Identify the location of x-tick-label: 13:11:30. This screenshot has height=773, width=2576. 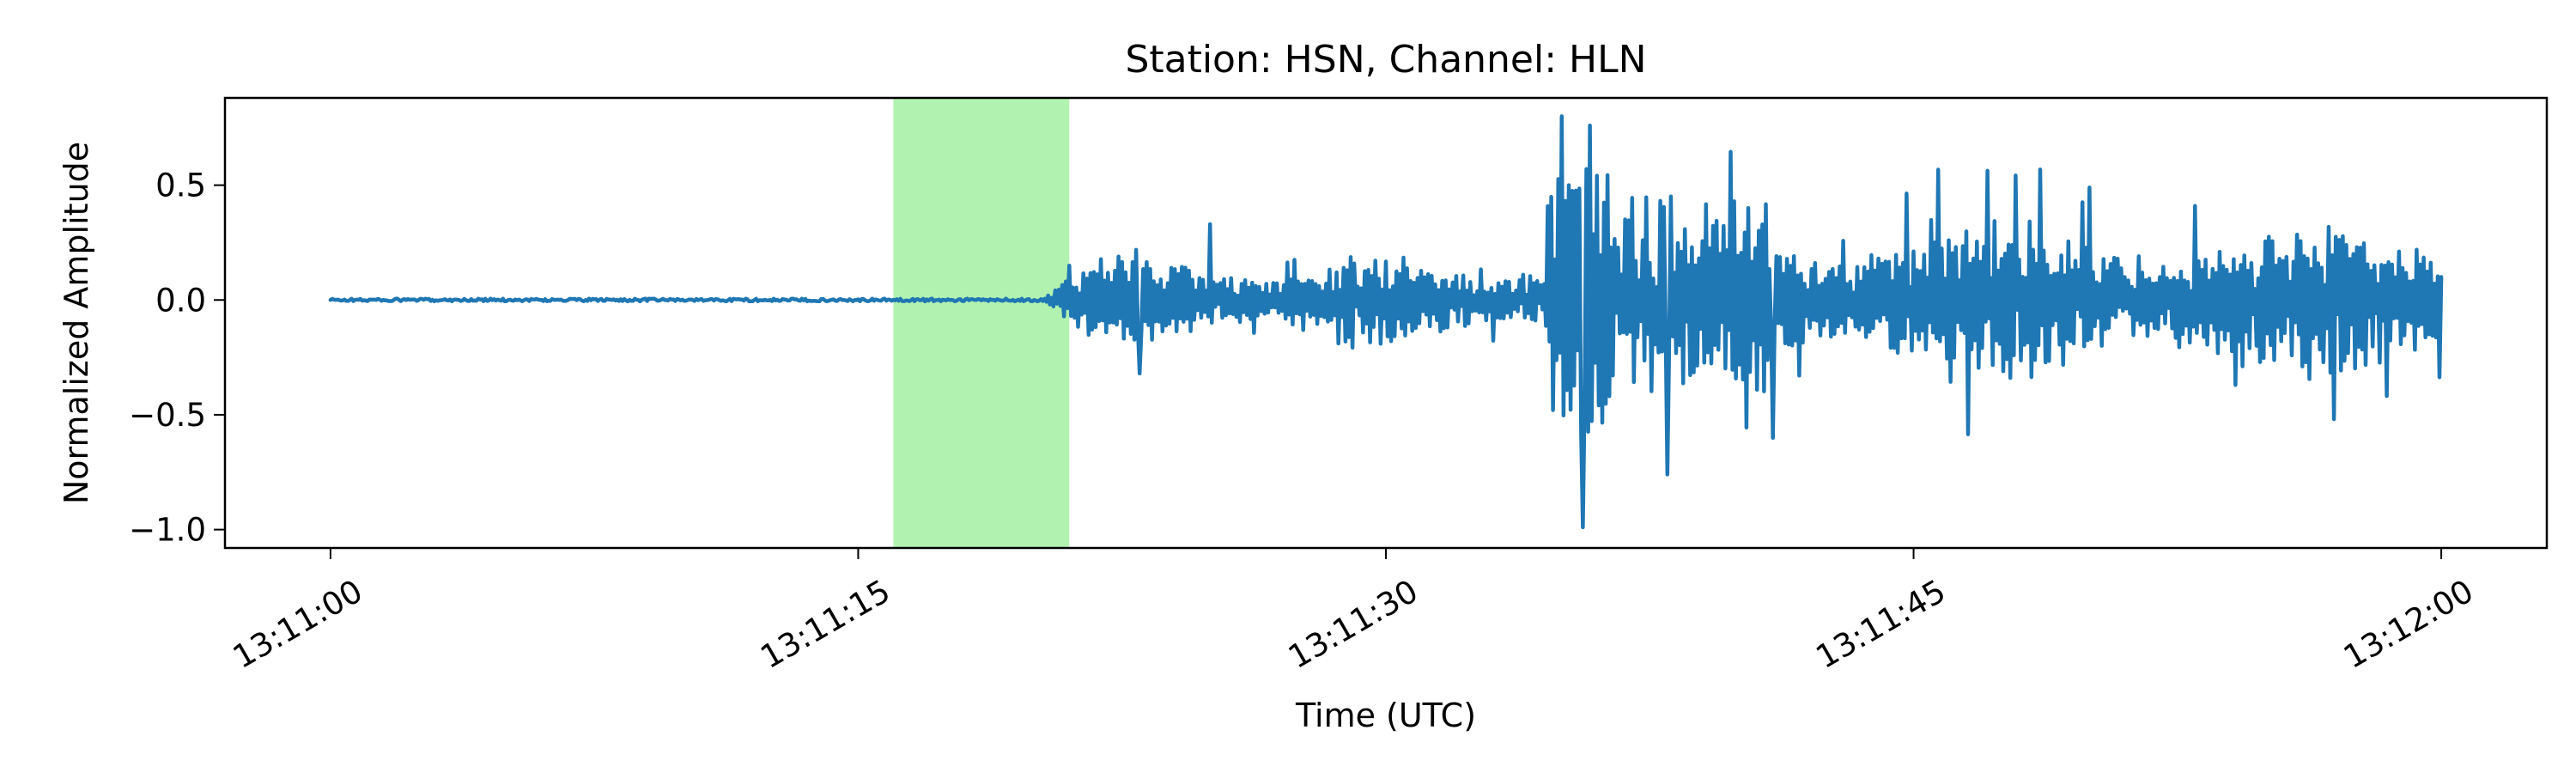
(1353, 624).